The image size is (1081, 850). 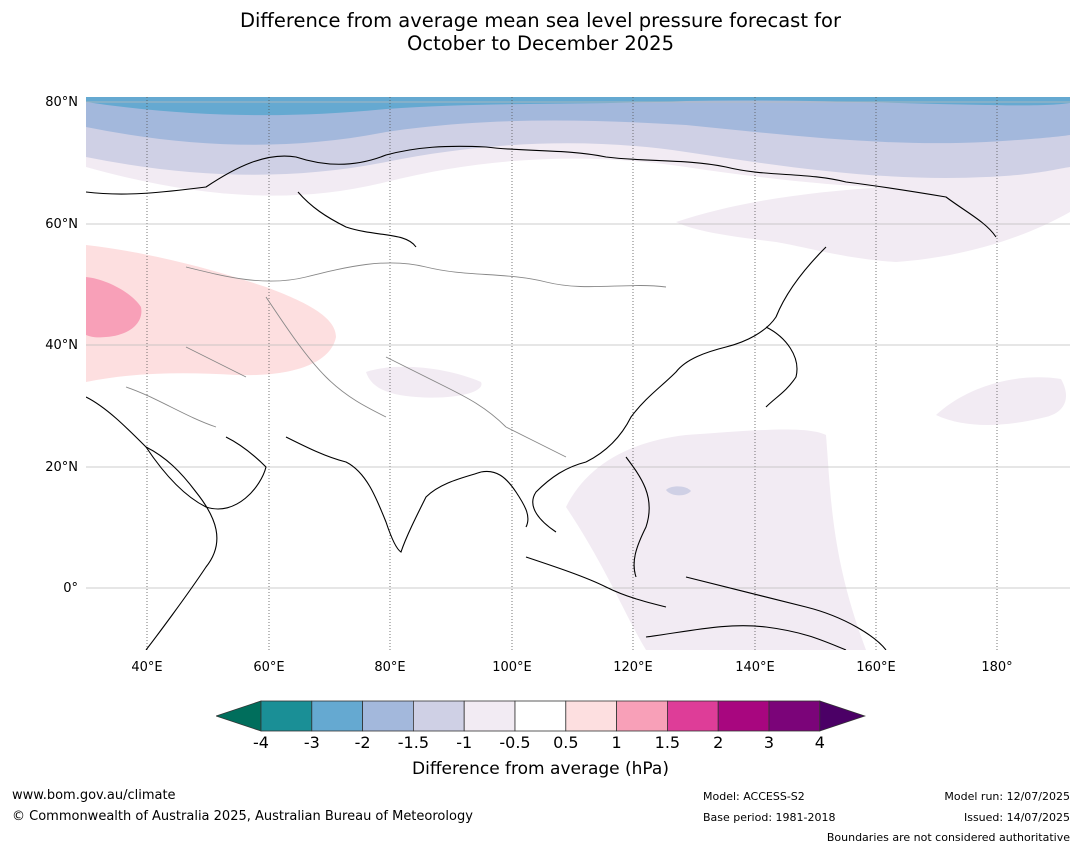 I want to click on footer-model-run: Model run: 12/07/2025, so click(x=1007, y=796).